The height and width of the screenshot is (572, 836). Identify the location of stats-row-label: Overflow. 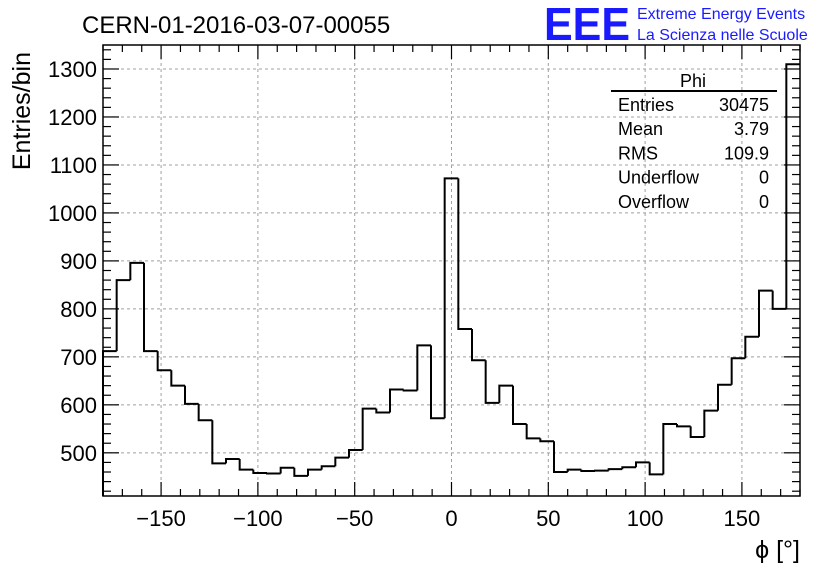
(654, 202).